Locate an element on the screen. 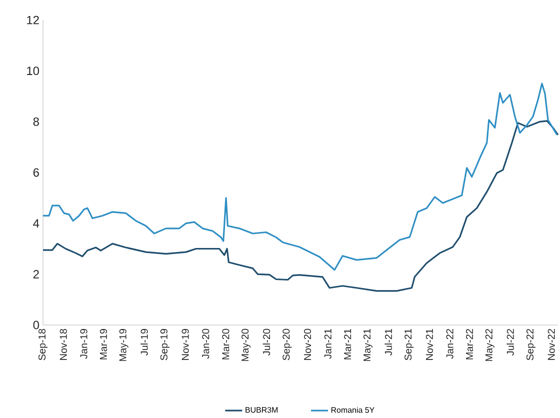  x-tick-label: May-22 is located at coordinates (489, 344).